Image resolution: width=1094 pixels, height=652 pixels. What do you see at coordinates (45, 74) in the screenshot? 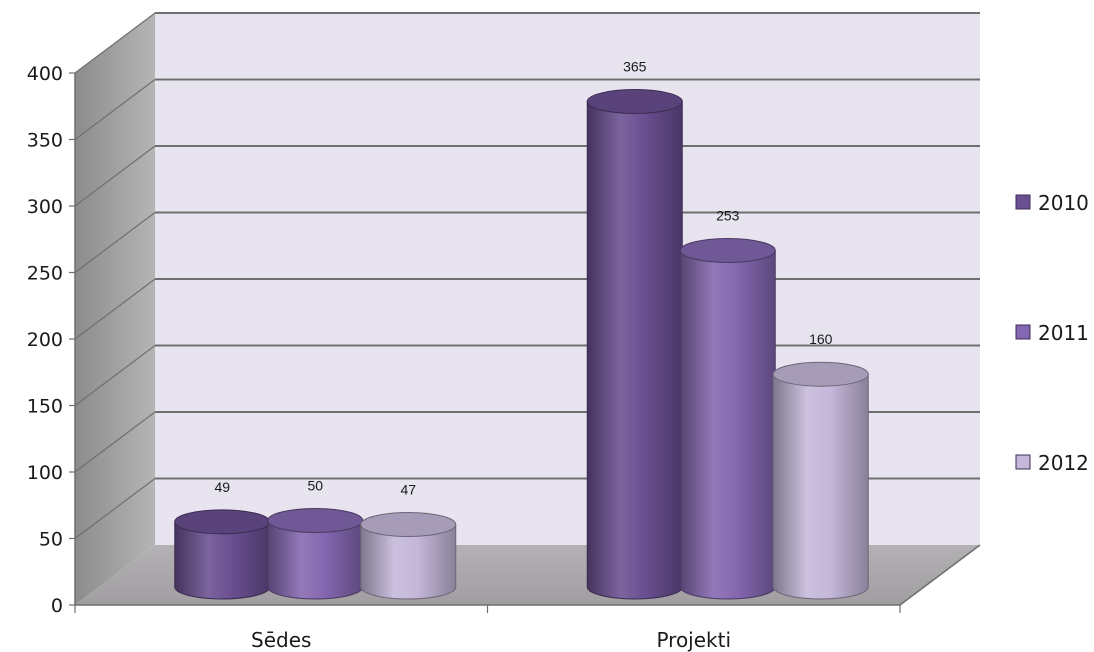
I see `y-tick-label: 400` at bounding box center [45, 74].